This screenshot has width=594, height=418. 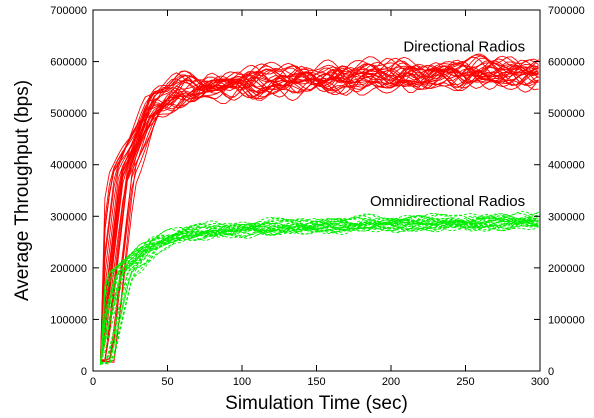 What do you see at coordinates (391, 382) in the screenshot?
I see `x-tick-label: 200` at bounding box center [391, 382].